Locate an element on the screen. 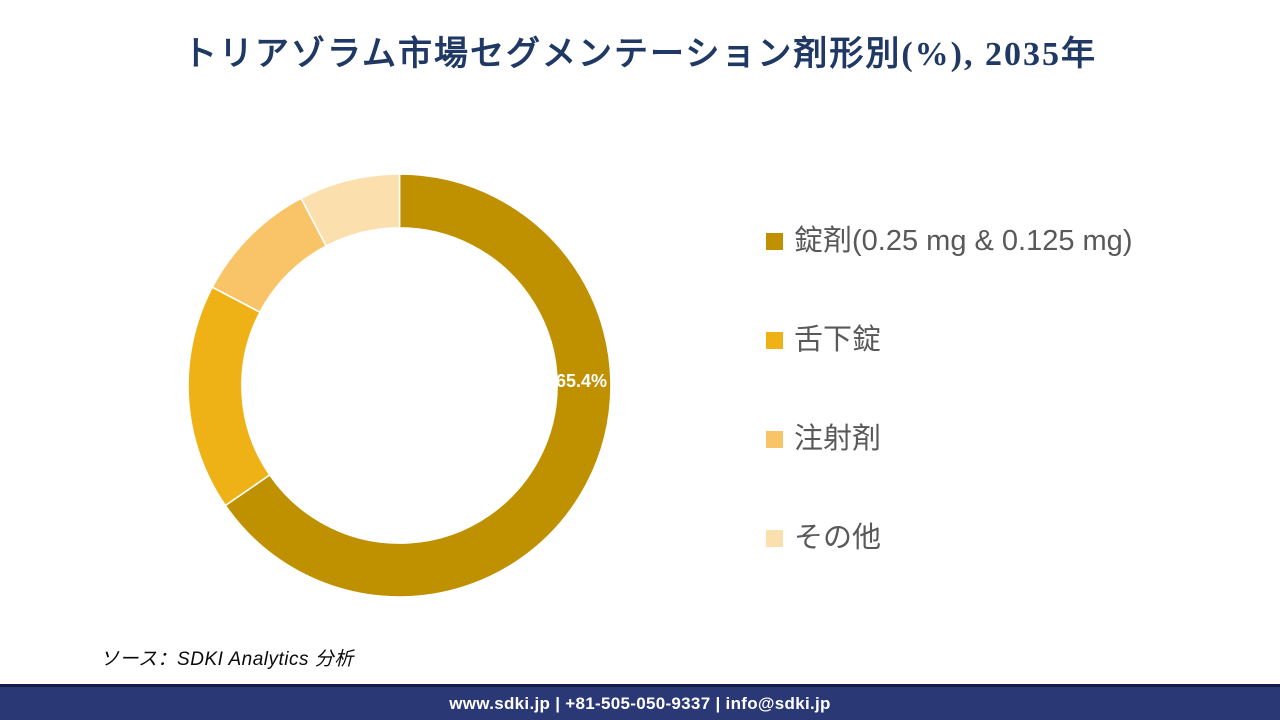 This screenshot has width=1280, height=720. legend-item-label: 注射剤 is located at coordinates (838, 439).